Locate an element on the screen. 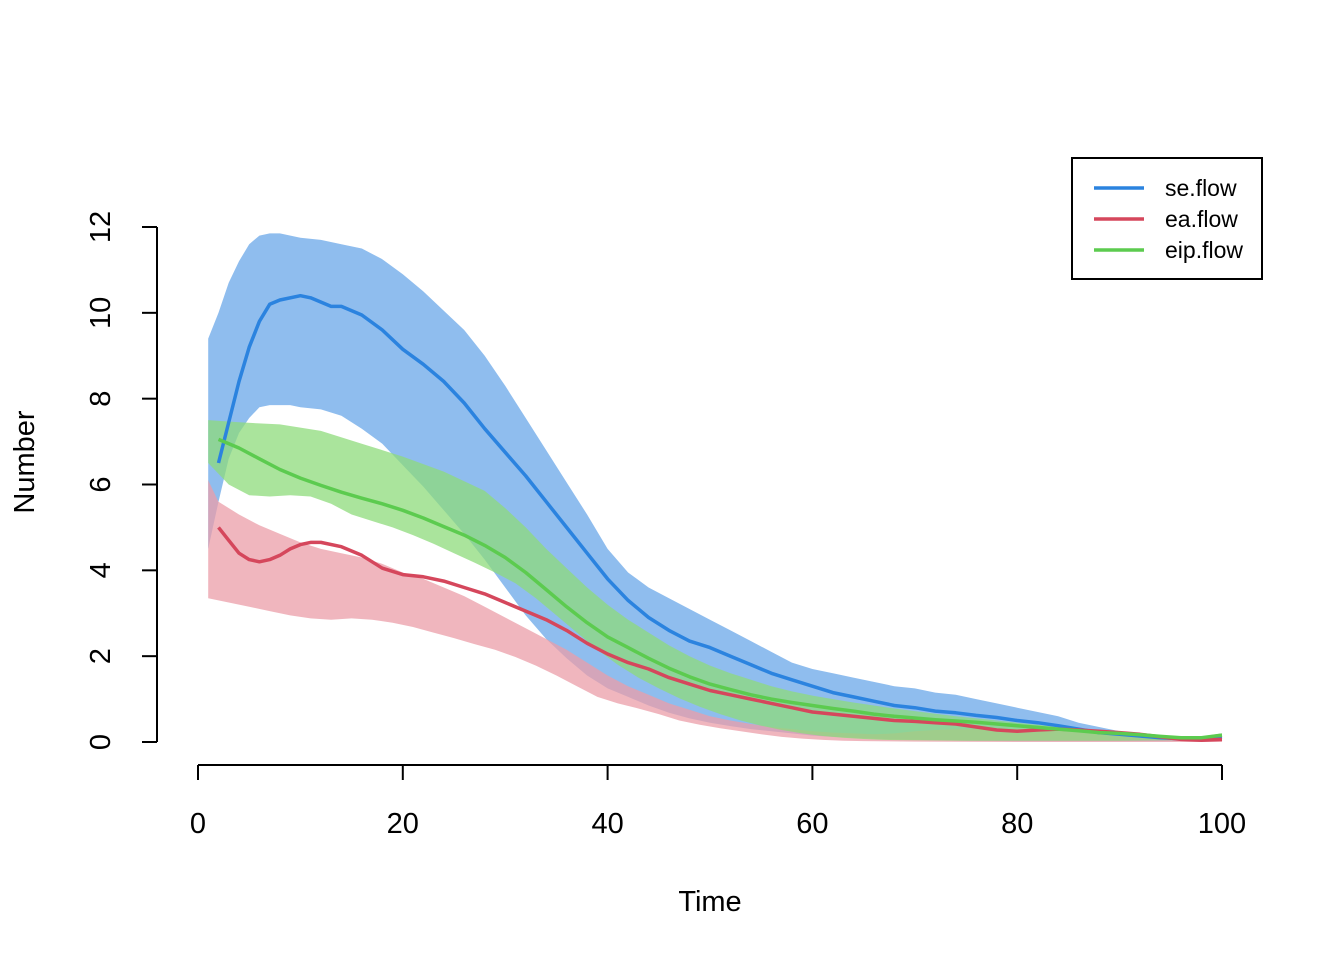 This screenshot has height=960, width=1344. legend-label-eip-flow: eip.flow is located at coordinates (1204, 250).